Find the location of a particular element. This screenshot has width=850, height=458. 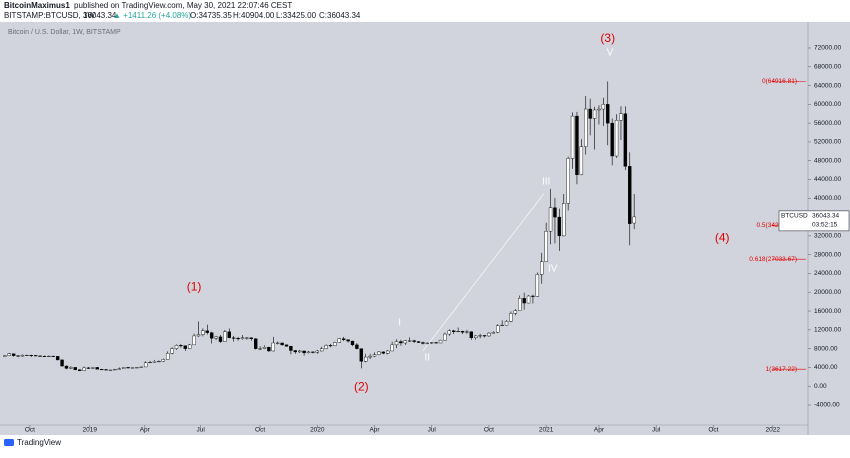

wave-label: (2) is located at coordinates (361, 386).